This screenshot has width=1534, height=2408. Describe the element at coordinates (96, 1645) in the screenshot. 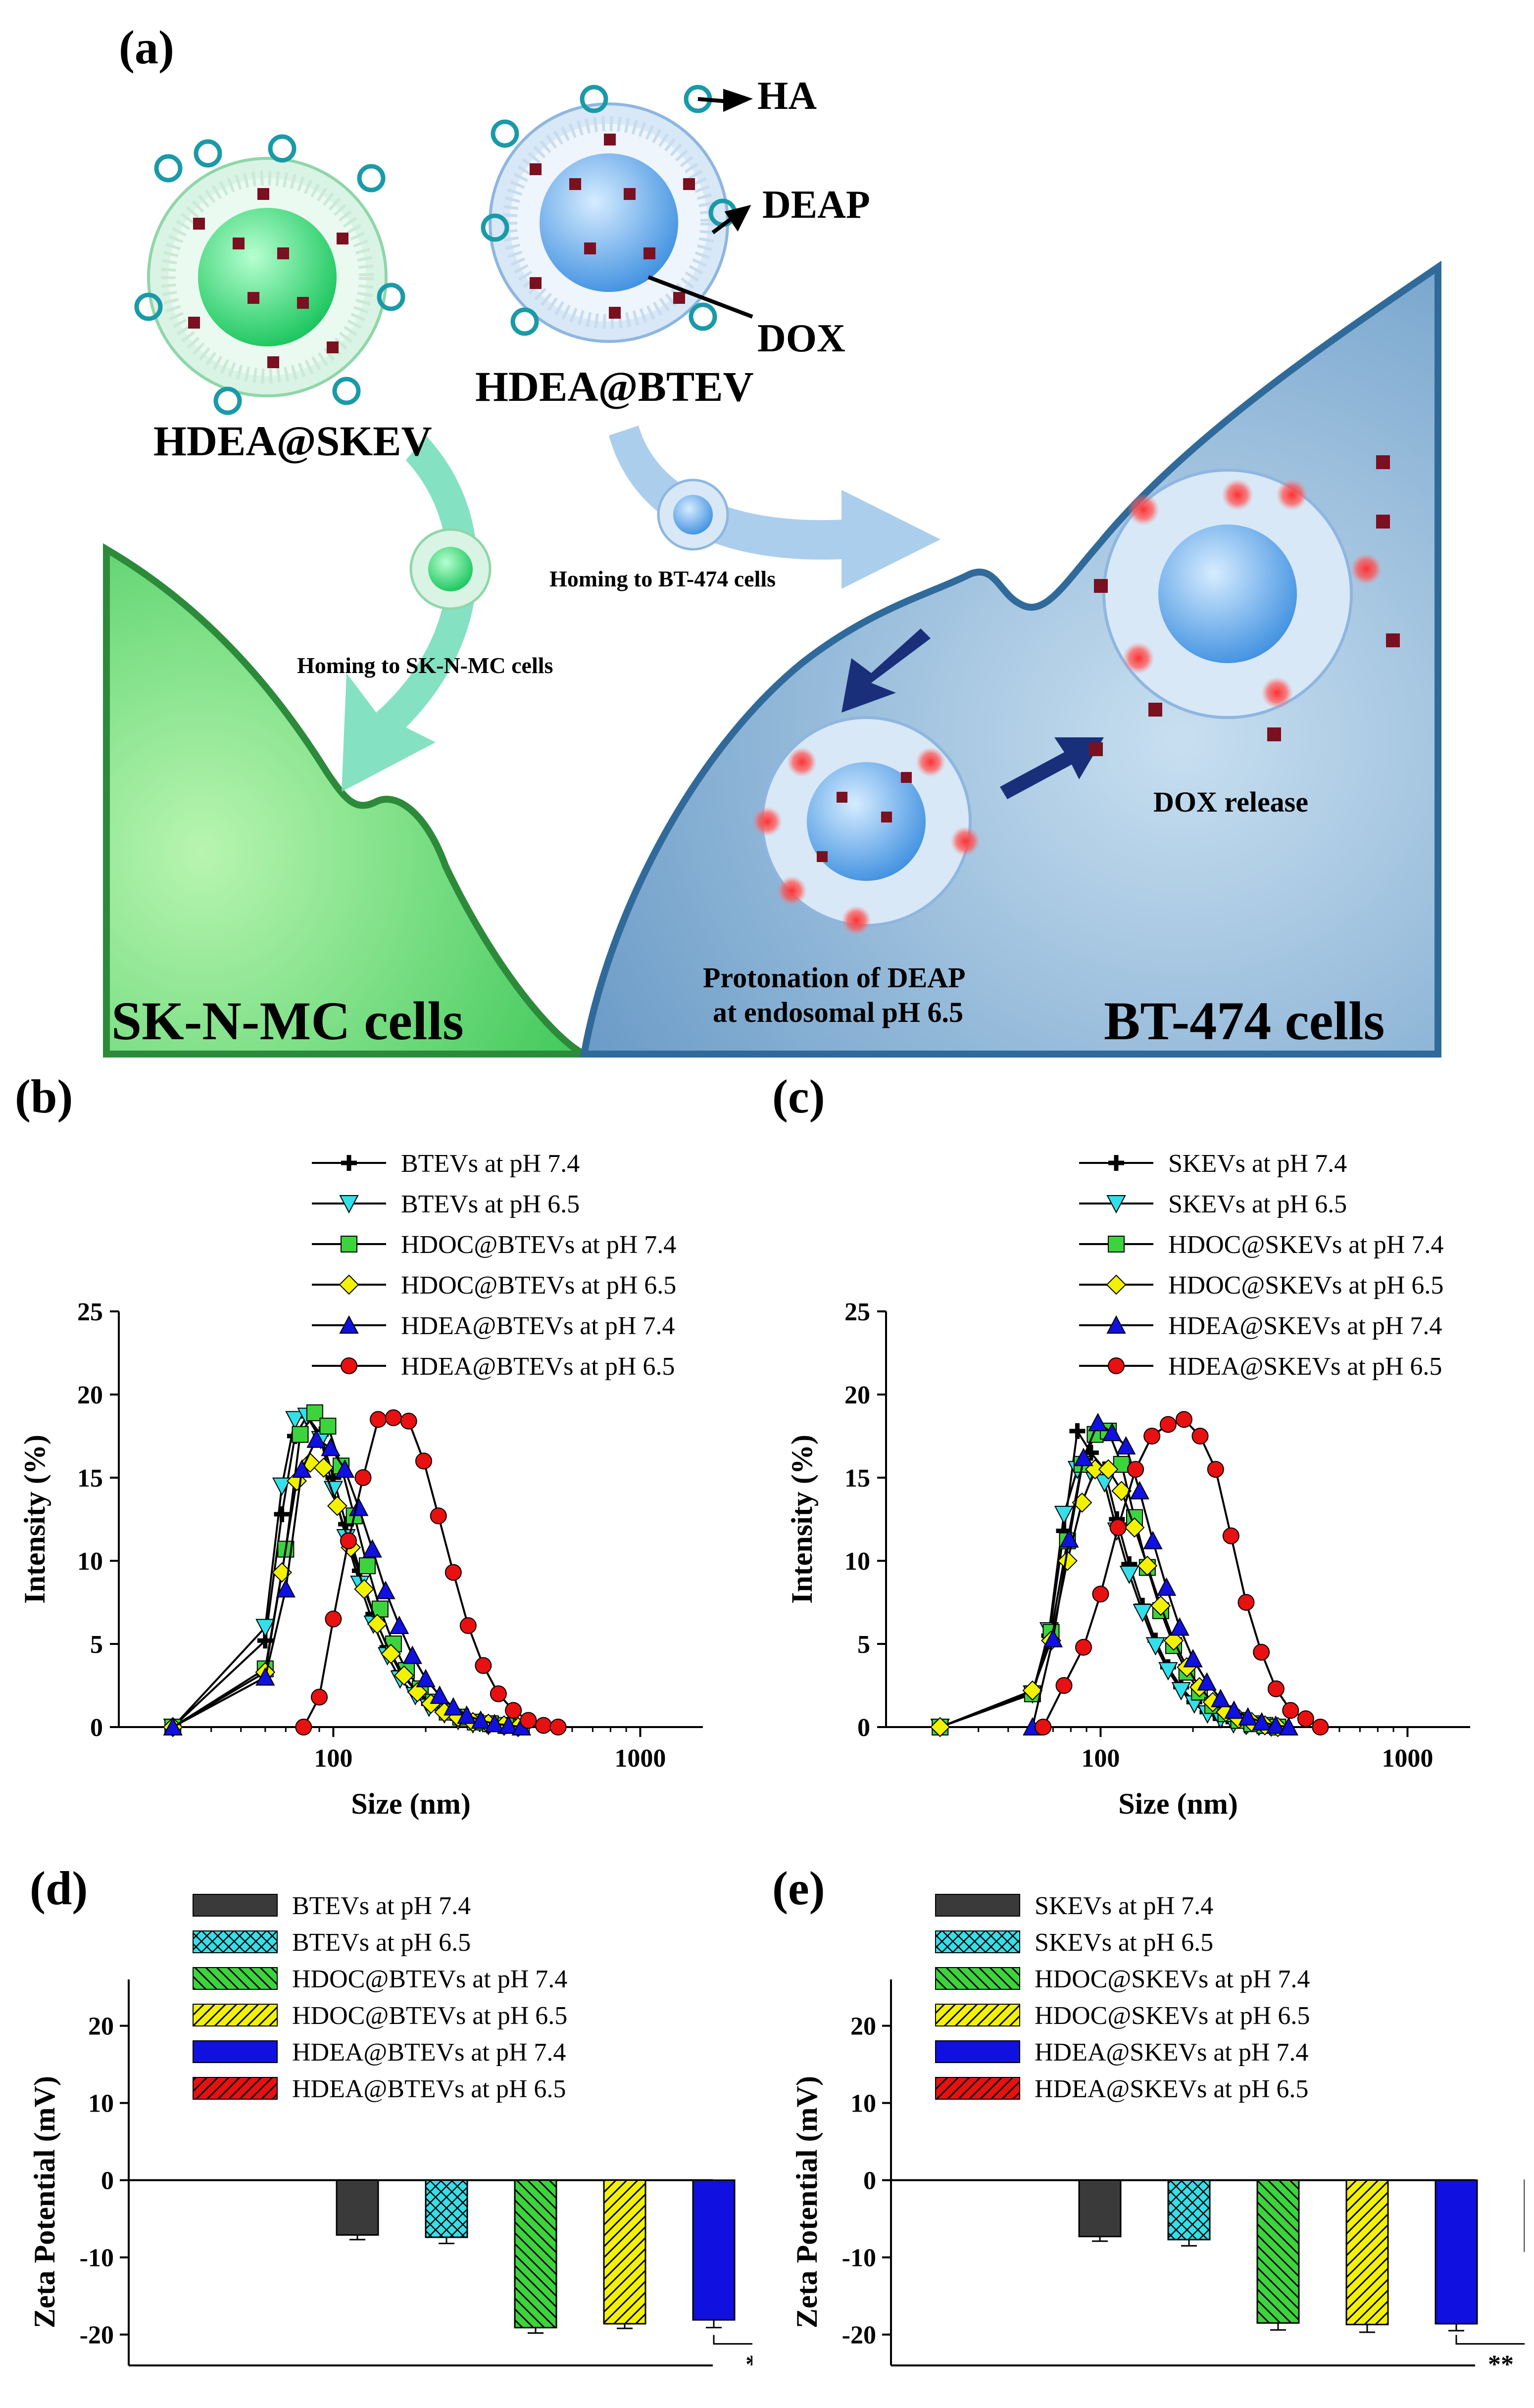

I see `y-tick-label: 5` at that location.